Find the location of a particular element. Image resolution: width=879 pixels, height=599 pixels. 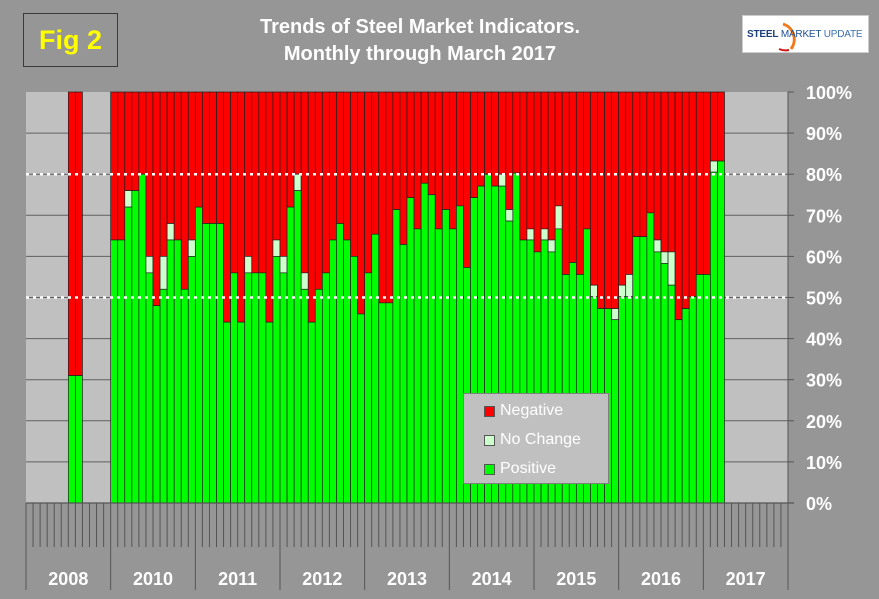

chart-title-line2: Monthly through March 2017 is located at coordinates (420, 54).